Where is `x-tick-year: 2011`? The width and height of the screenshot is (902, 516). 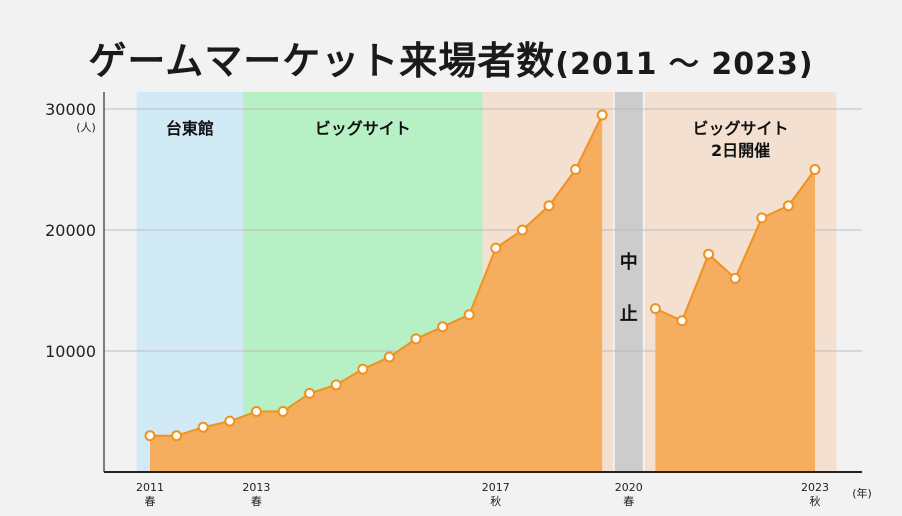
x-tick-year: 2011 is located at coordinates (150, 487).